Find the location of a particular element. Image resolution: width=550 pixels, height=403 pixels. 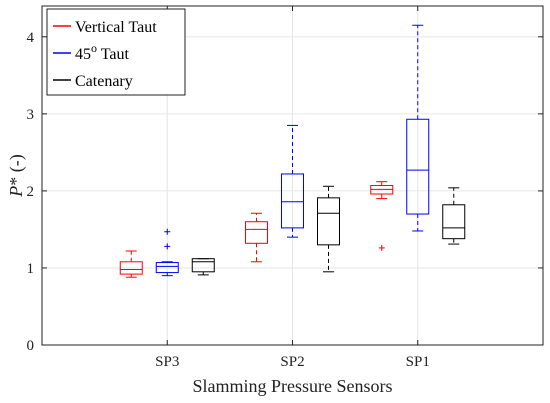

legend-label: Vertical Taut is located at coordinates (116, 27).